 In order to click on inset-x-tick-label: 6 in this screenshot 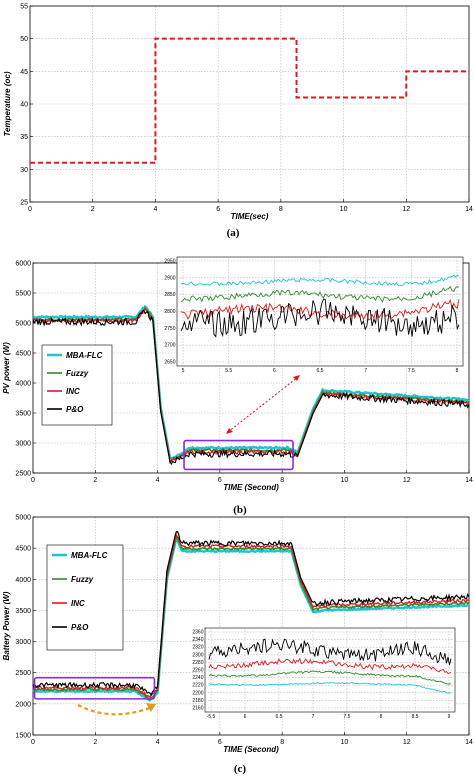, I will do `click(245, 717)`.